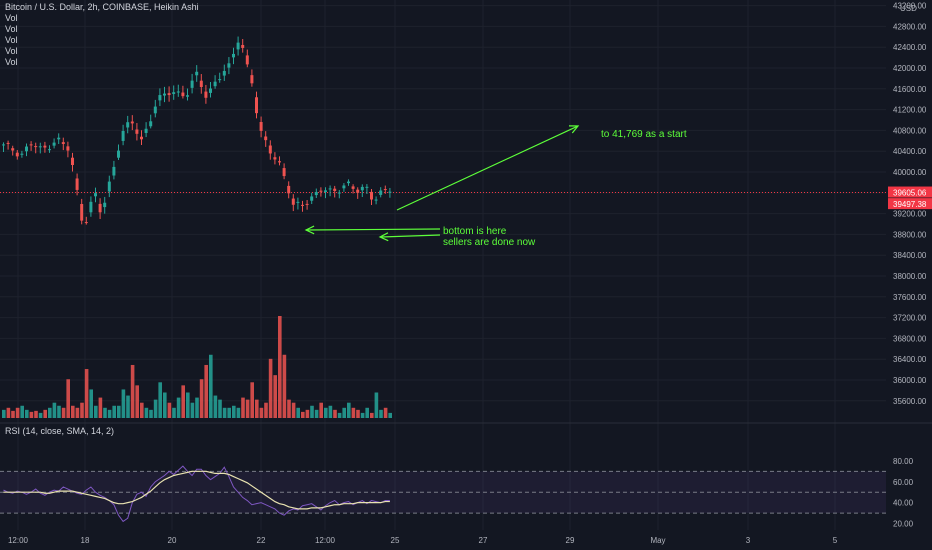 The width and height of the screenshot is (932, 550). Describe the element at coordinates (903, 493) in the screenshot. I see `rsi-axis: 20.00 40.00 60.00 80.00` at that location.